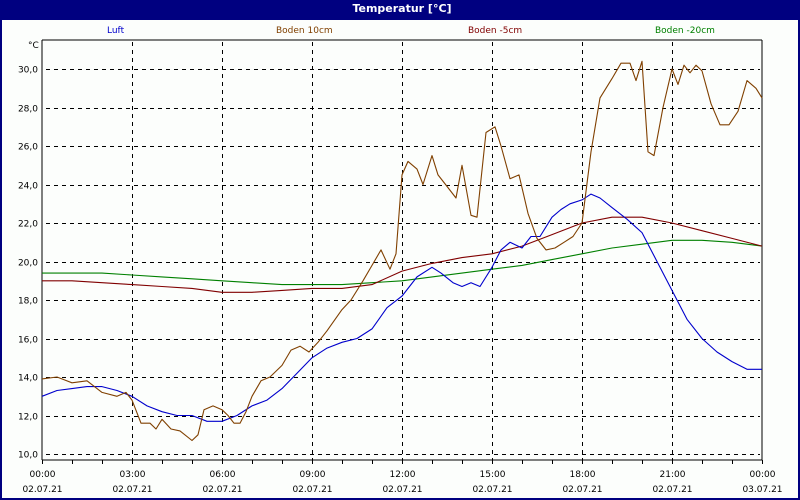  Describe the element at coordinates (28, 187) in the screenshot. I see `y-tick-label: 24,0` at that location.